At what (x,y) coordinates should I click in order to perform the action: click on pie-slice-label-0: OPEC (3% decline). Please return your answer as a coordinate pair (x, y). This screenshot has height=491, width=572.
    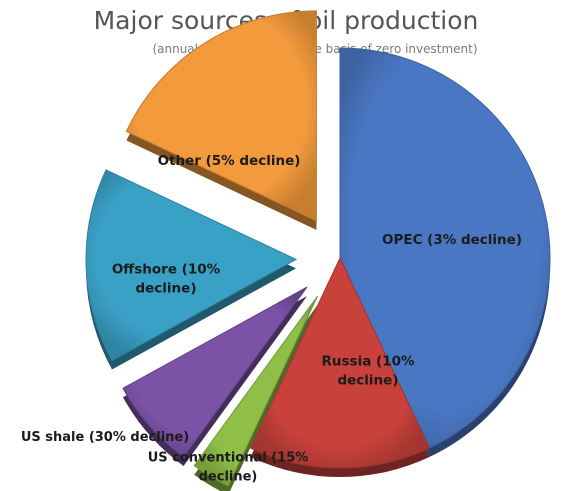
    Looking at the image, I should click on (452, 240).